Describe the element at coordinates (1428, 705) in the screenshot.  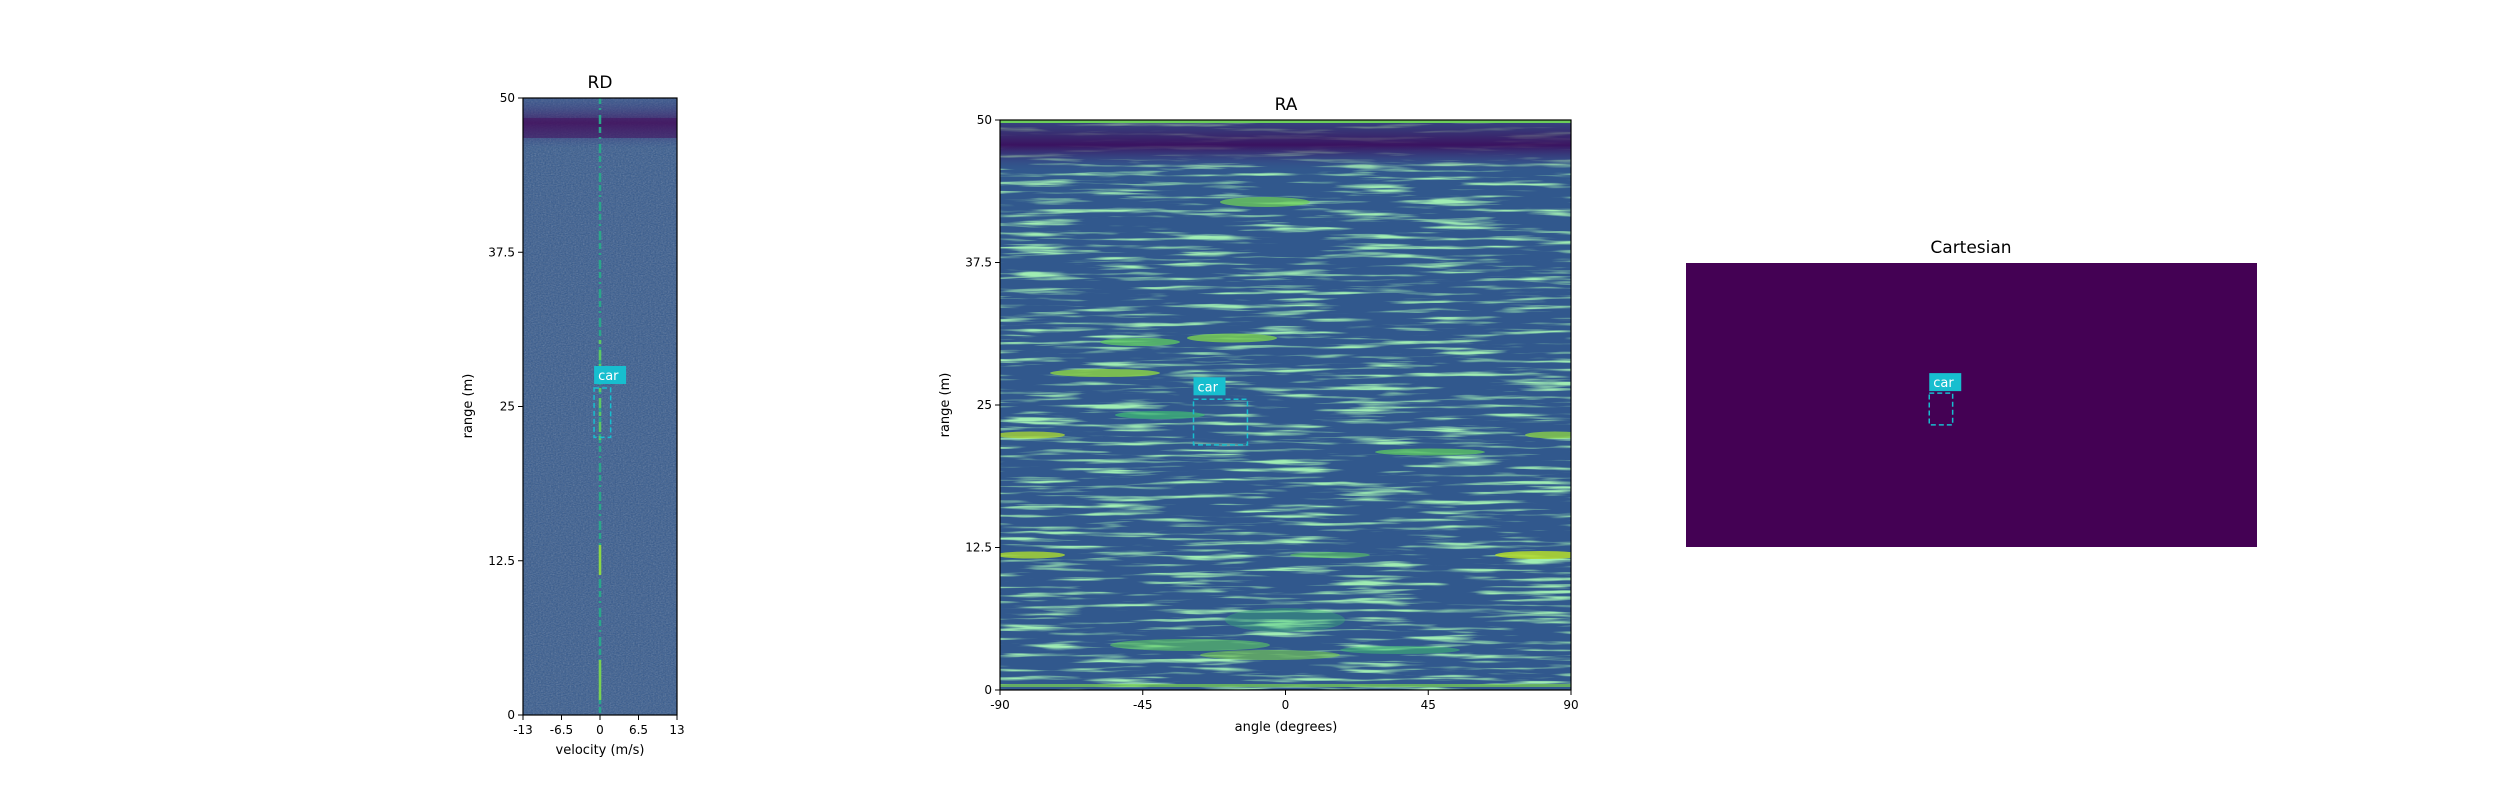
I see `ra-x-tick-label: 45` at that location.